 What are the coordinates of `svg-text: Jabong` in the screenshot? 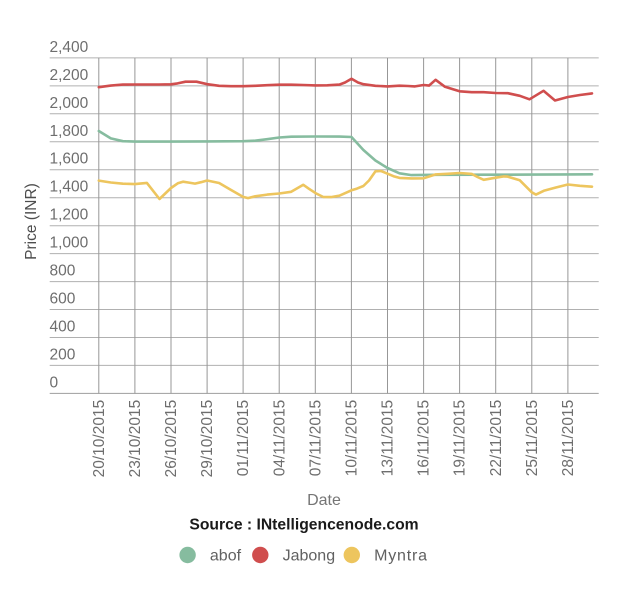 It's located at (309, 555).